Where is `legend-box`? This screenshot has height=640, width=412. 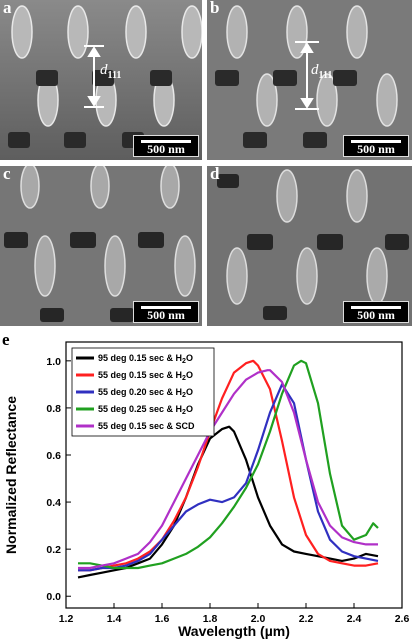
legend-box is located at coordinates (143, 392).